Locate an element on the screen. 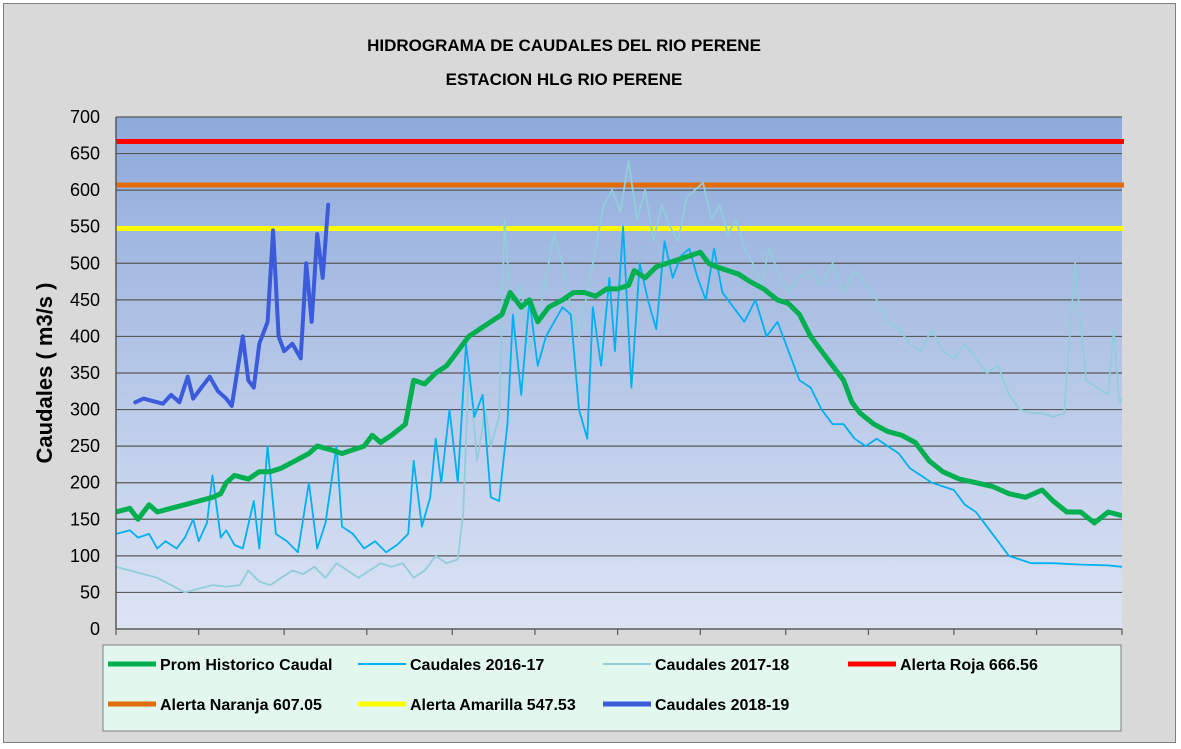  y-tick-label: 200 is located at coordinates (85, 483).